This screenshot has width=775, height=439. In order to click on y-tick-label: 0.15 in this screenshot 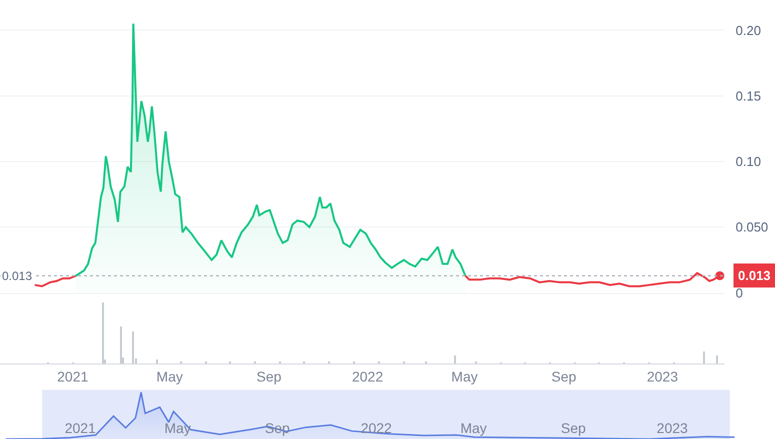, I will do `click(748, 96)`.